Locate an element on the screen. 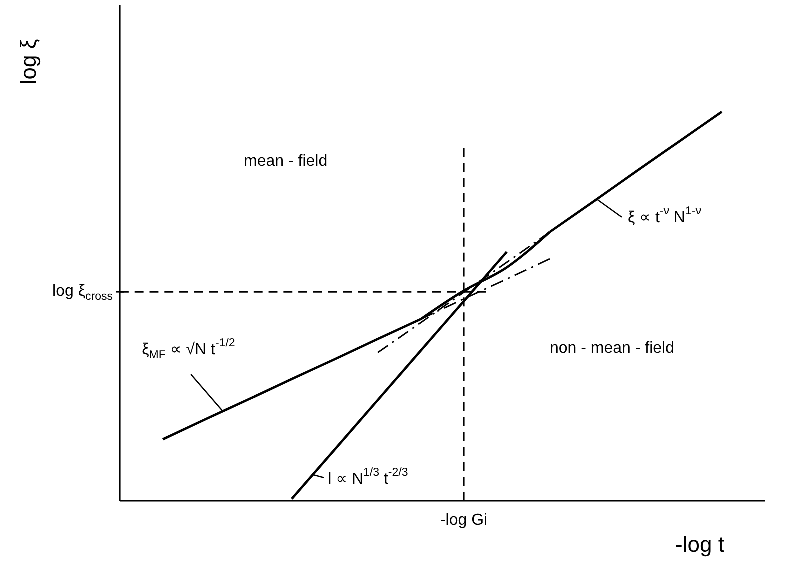 The width and height of the screenshot is (785, 569). annotation: mean - field is located at coordinates (286, 161).